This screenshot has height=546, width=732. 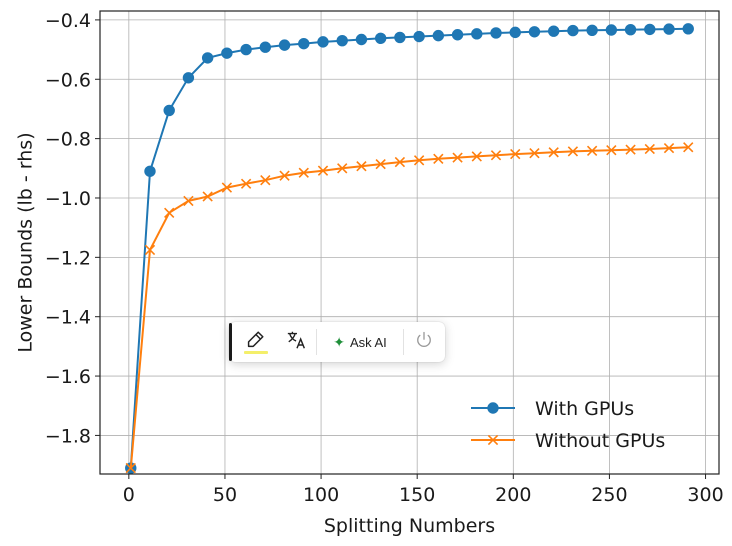 I want to click on ask-ai-button: ✦ Ask AI, so click(x=360, y=342).